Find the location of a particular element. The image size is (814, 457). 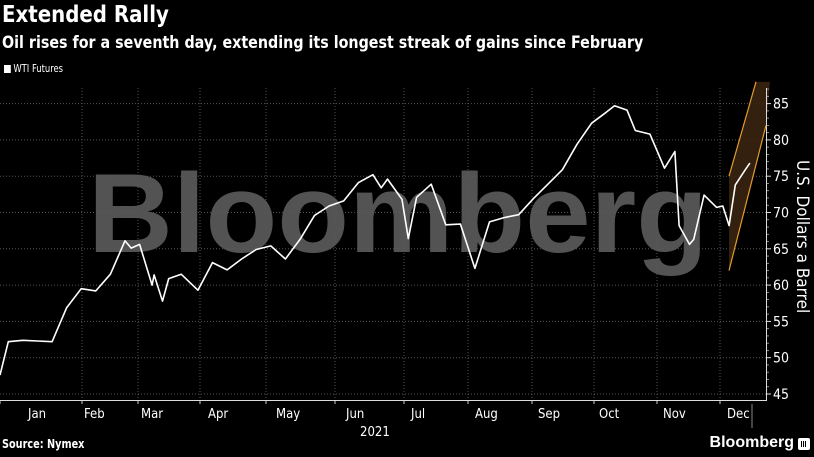

y-tick-label: 80 is located at coordinates (781, 141).